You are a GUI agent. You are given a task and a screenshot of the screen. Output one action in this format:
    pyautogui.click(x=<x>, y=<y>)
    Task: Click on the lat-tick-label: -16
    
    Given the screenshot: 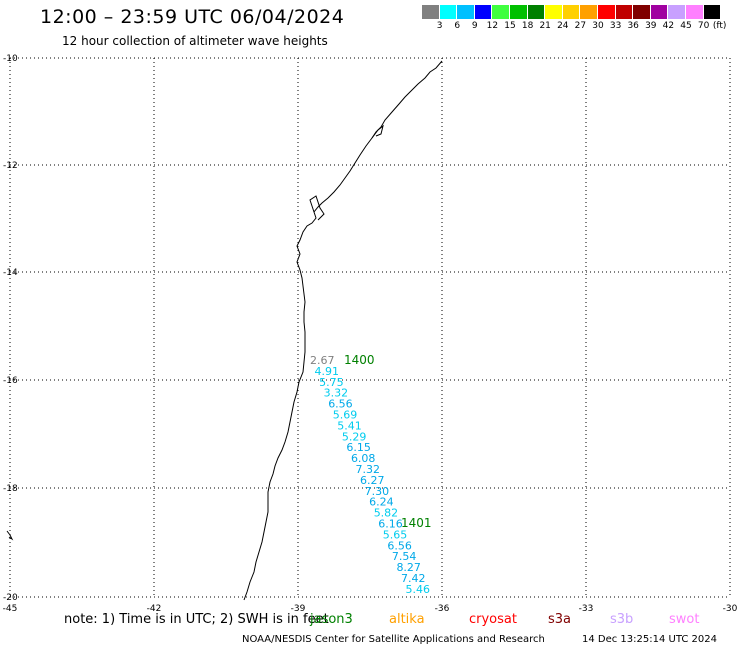 What is the action you would take?
    pyautogui.click(x=10, y=381)
    